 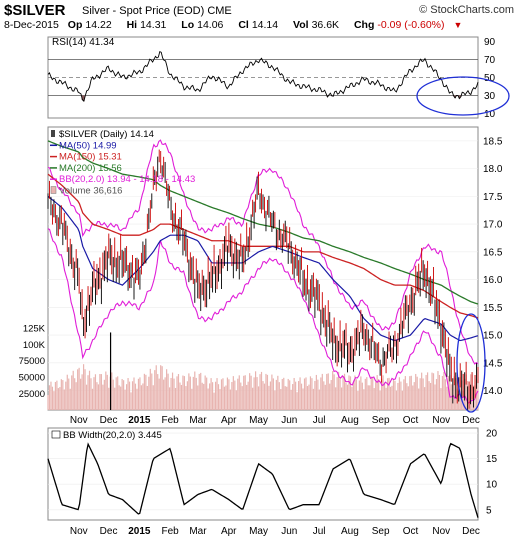 I want to click on price-tick-label: 18.5, so click(x=493, y=141).